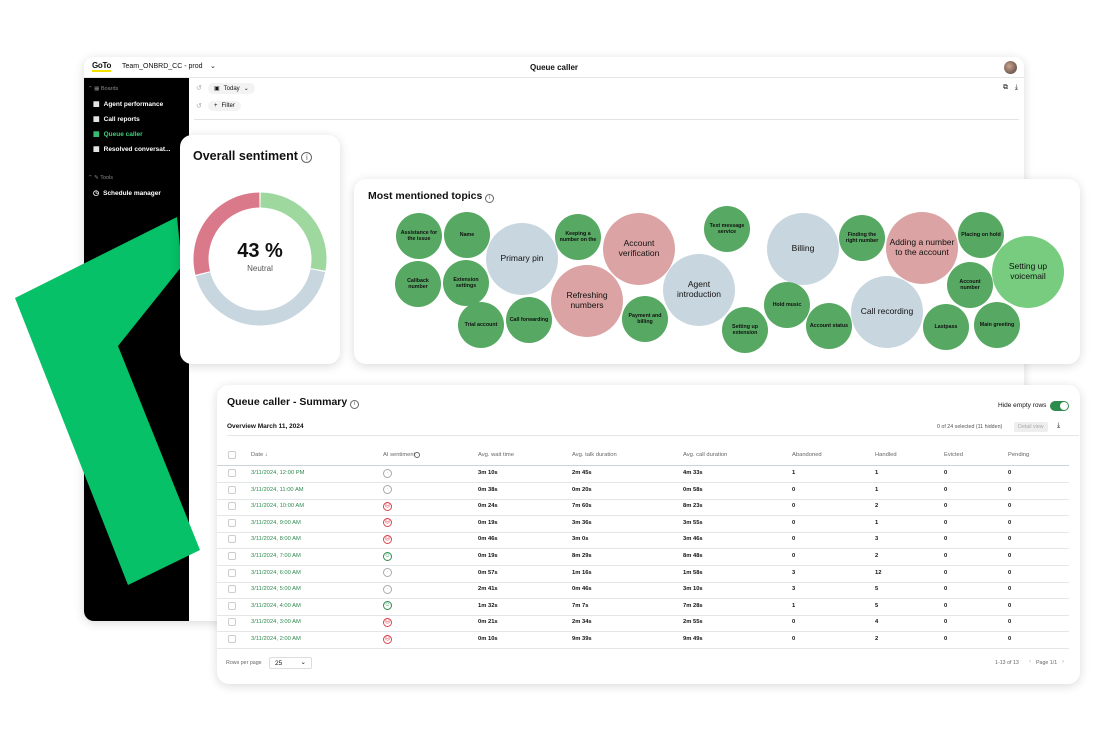 The width and height of the screenshot is (1110, 740). I want to click on detail-view-button: Detail view, so click(1031, 427).